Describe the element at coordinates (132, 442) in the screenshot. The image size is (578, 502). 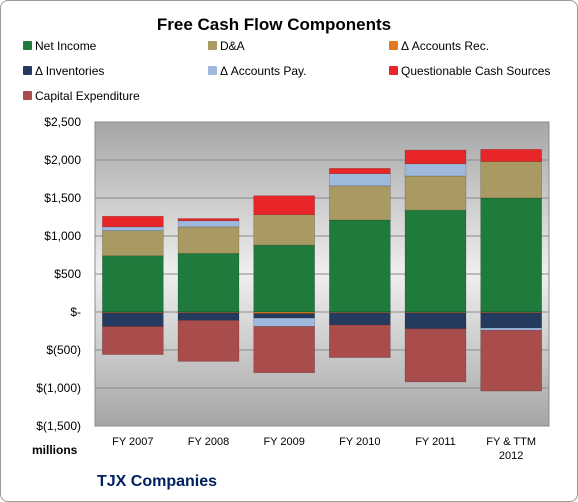
I see `x-tick-label: FY 2007` at that location.